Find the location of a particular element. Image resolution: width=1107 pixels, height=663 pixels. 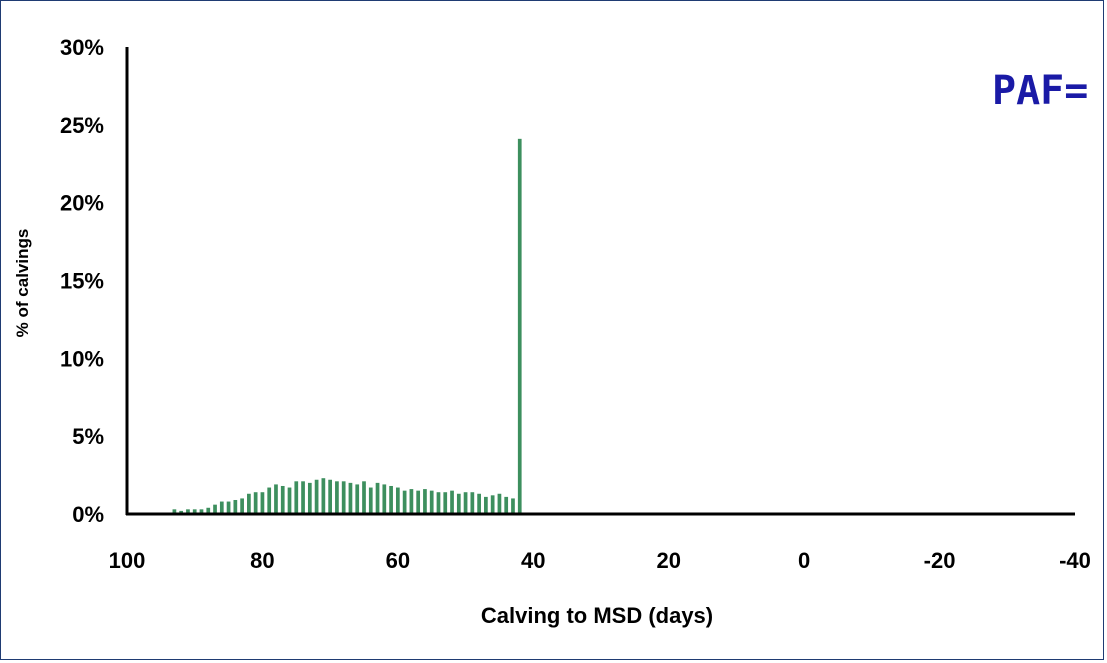

y-tick-label: 0% is located at coordinates (88, 514).